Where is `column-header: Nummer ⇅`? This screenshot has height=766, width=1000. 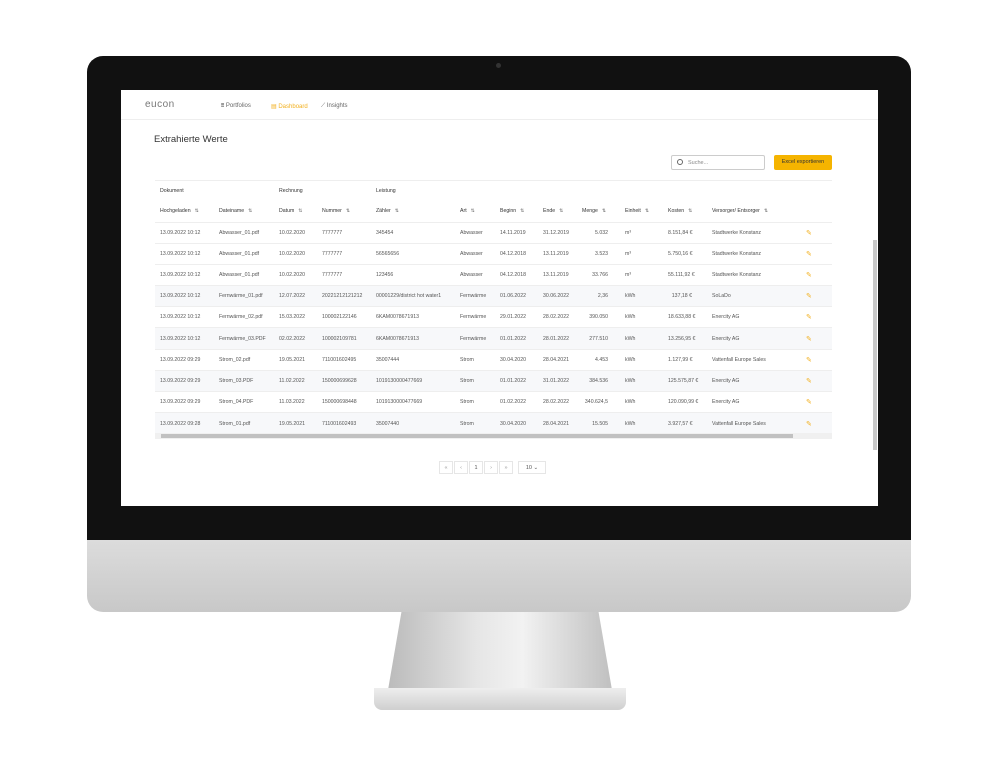 column-header: Nummer ⇅ is located at coordinates (344, 211).